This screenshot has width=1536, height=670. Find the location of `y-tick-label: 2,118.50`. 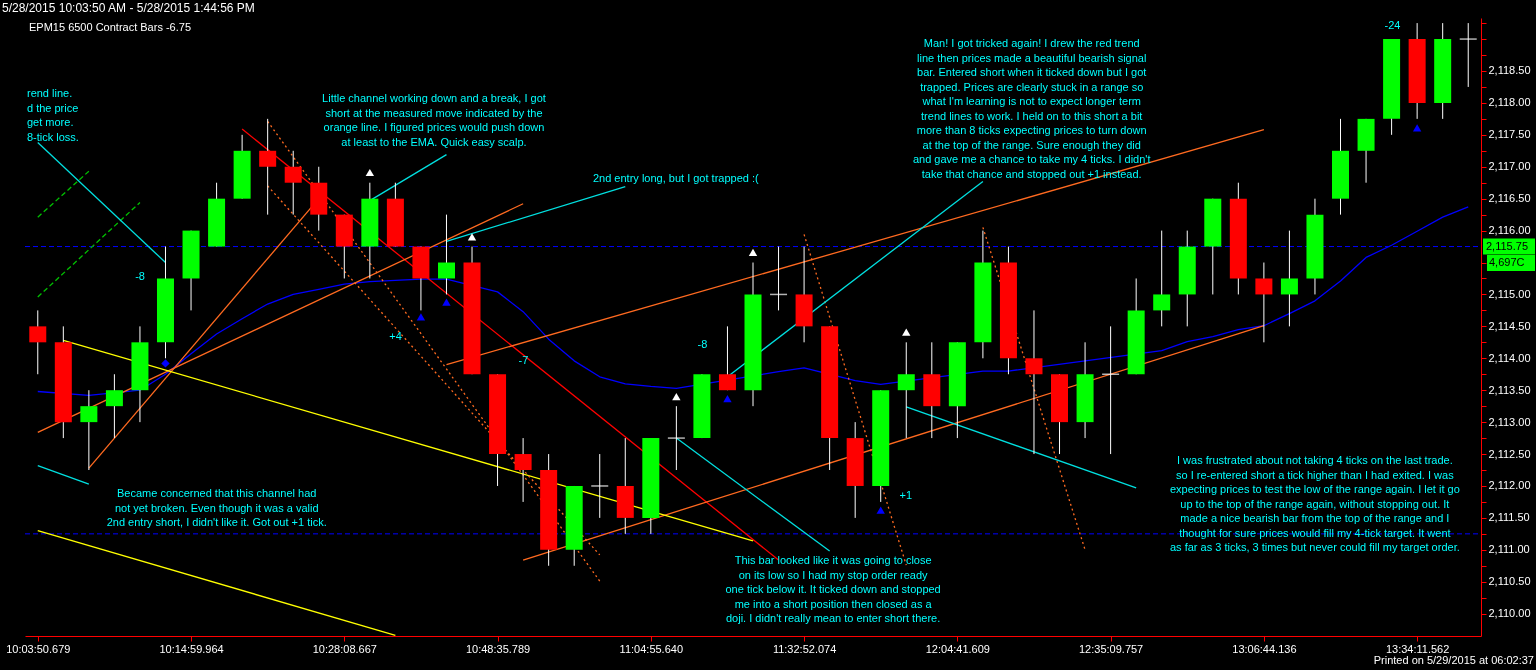

y-tick-label: 2,118.50 is located at coordinates (1509, 70).